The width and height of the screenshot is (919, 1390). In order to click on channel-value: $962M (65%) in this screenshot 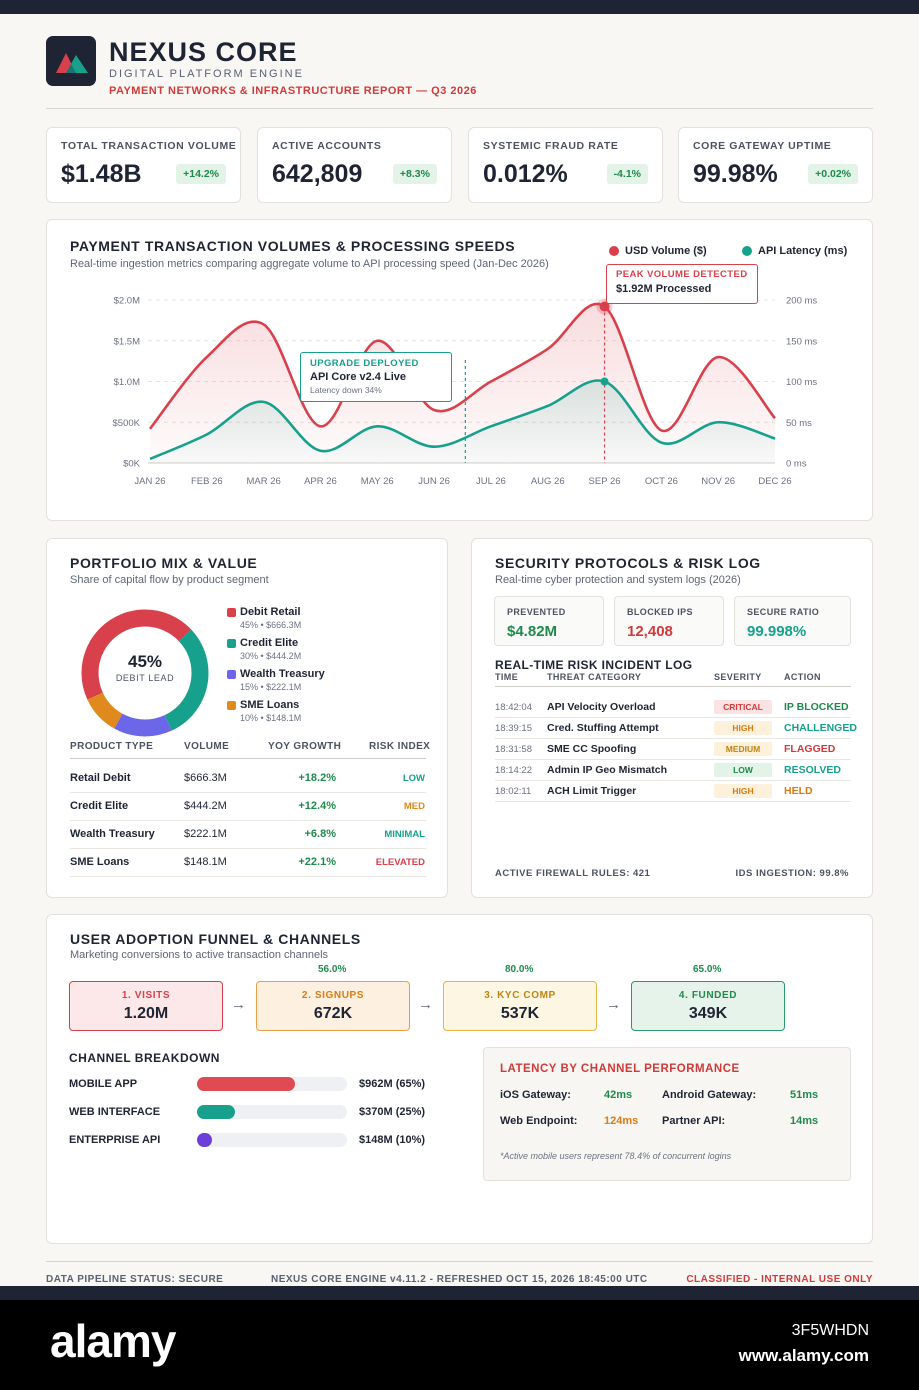, I will do `click(392, 1084)`.